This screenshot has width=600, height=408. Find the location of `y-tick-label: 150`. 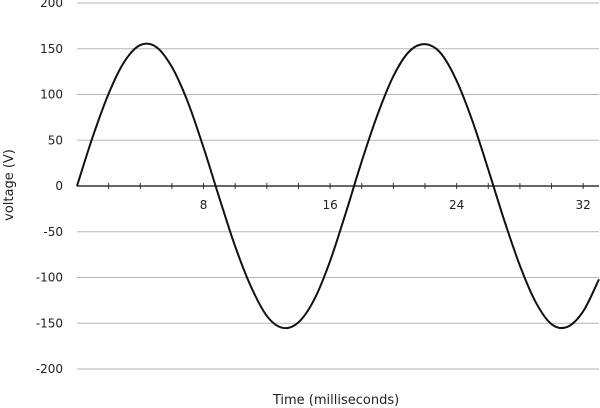

y-tick-label: 150 is located at coordinates (51, 49).